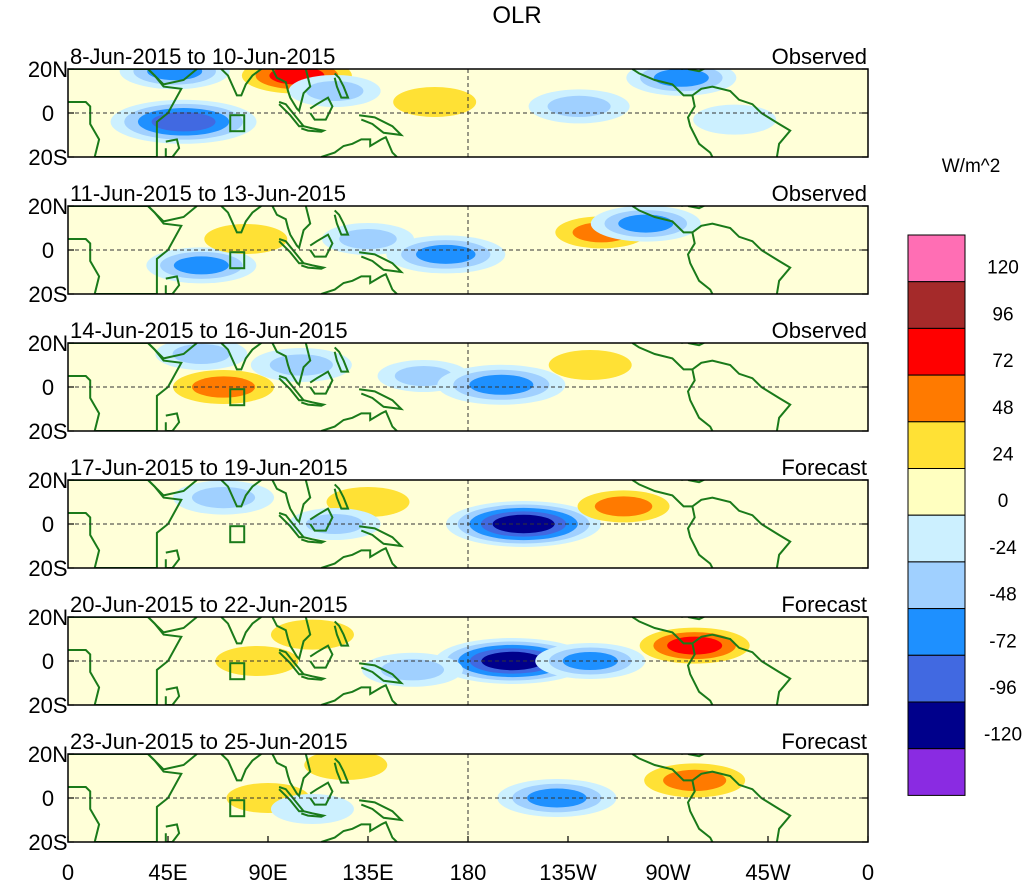 The height and width of the screenshot is (887, 1028). I want to click on x-axis: 0 45E 90E 135E 180 135W 90W 45W 0, so click(468, 860).